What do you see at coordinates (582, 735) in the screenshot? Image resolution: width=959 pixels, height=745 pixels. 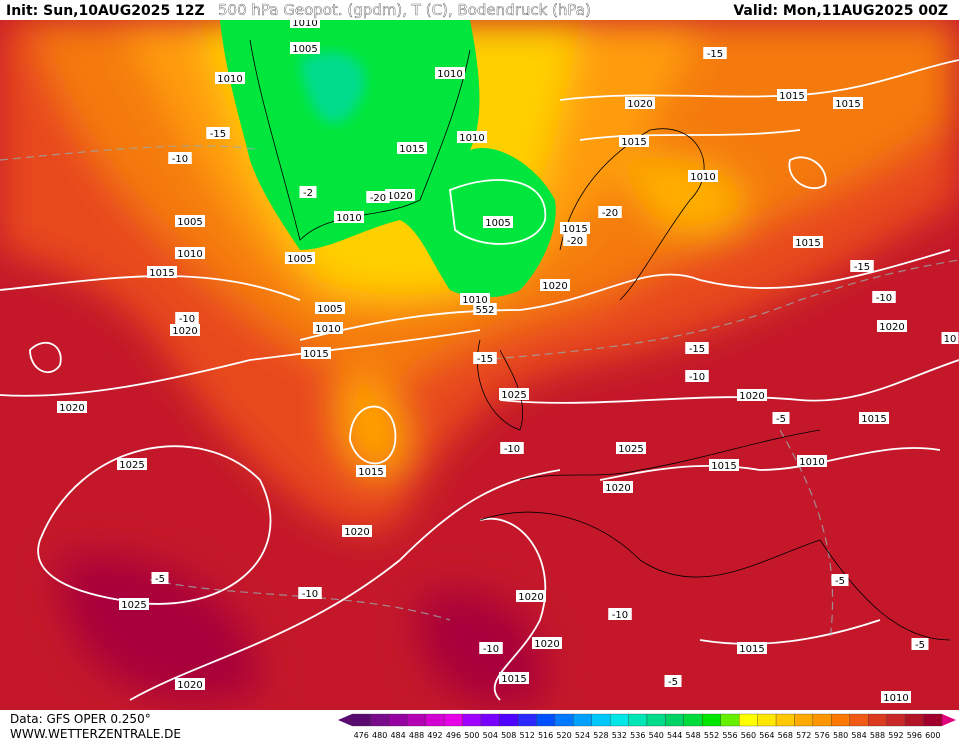 I see `legend-level: 524` at bounding box center [582, 735].